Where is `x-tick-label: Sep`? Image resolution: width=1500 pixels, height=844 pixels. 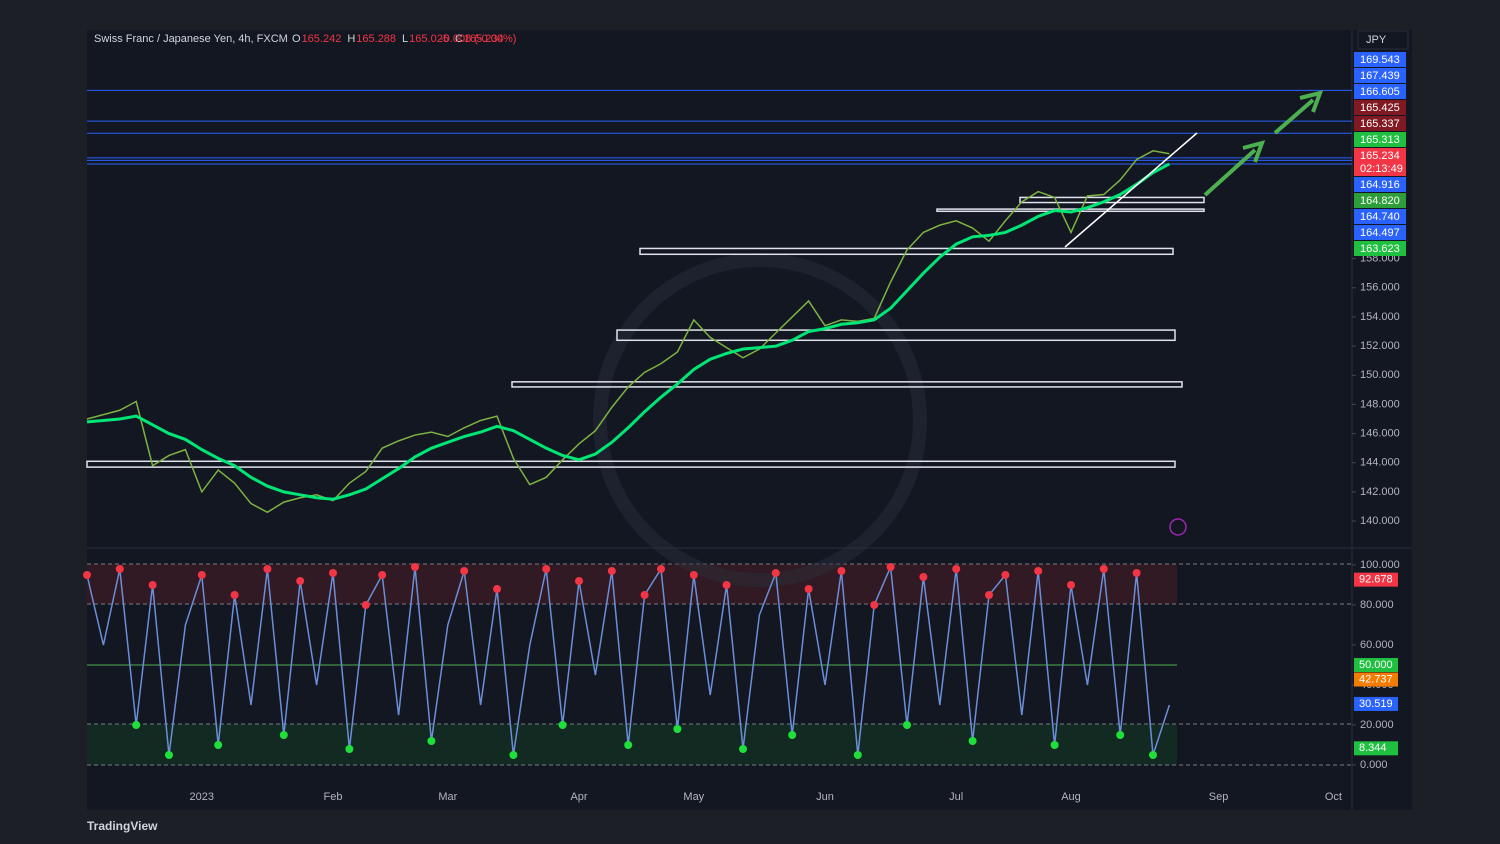
x-tick-label: Sep is located at coordinates (1219, 797).